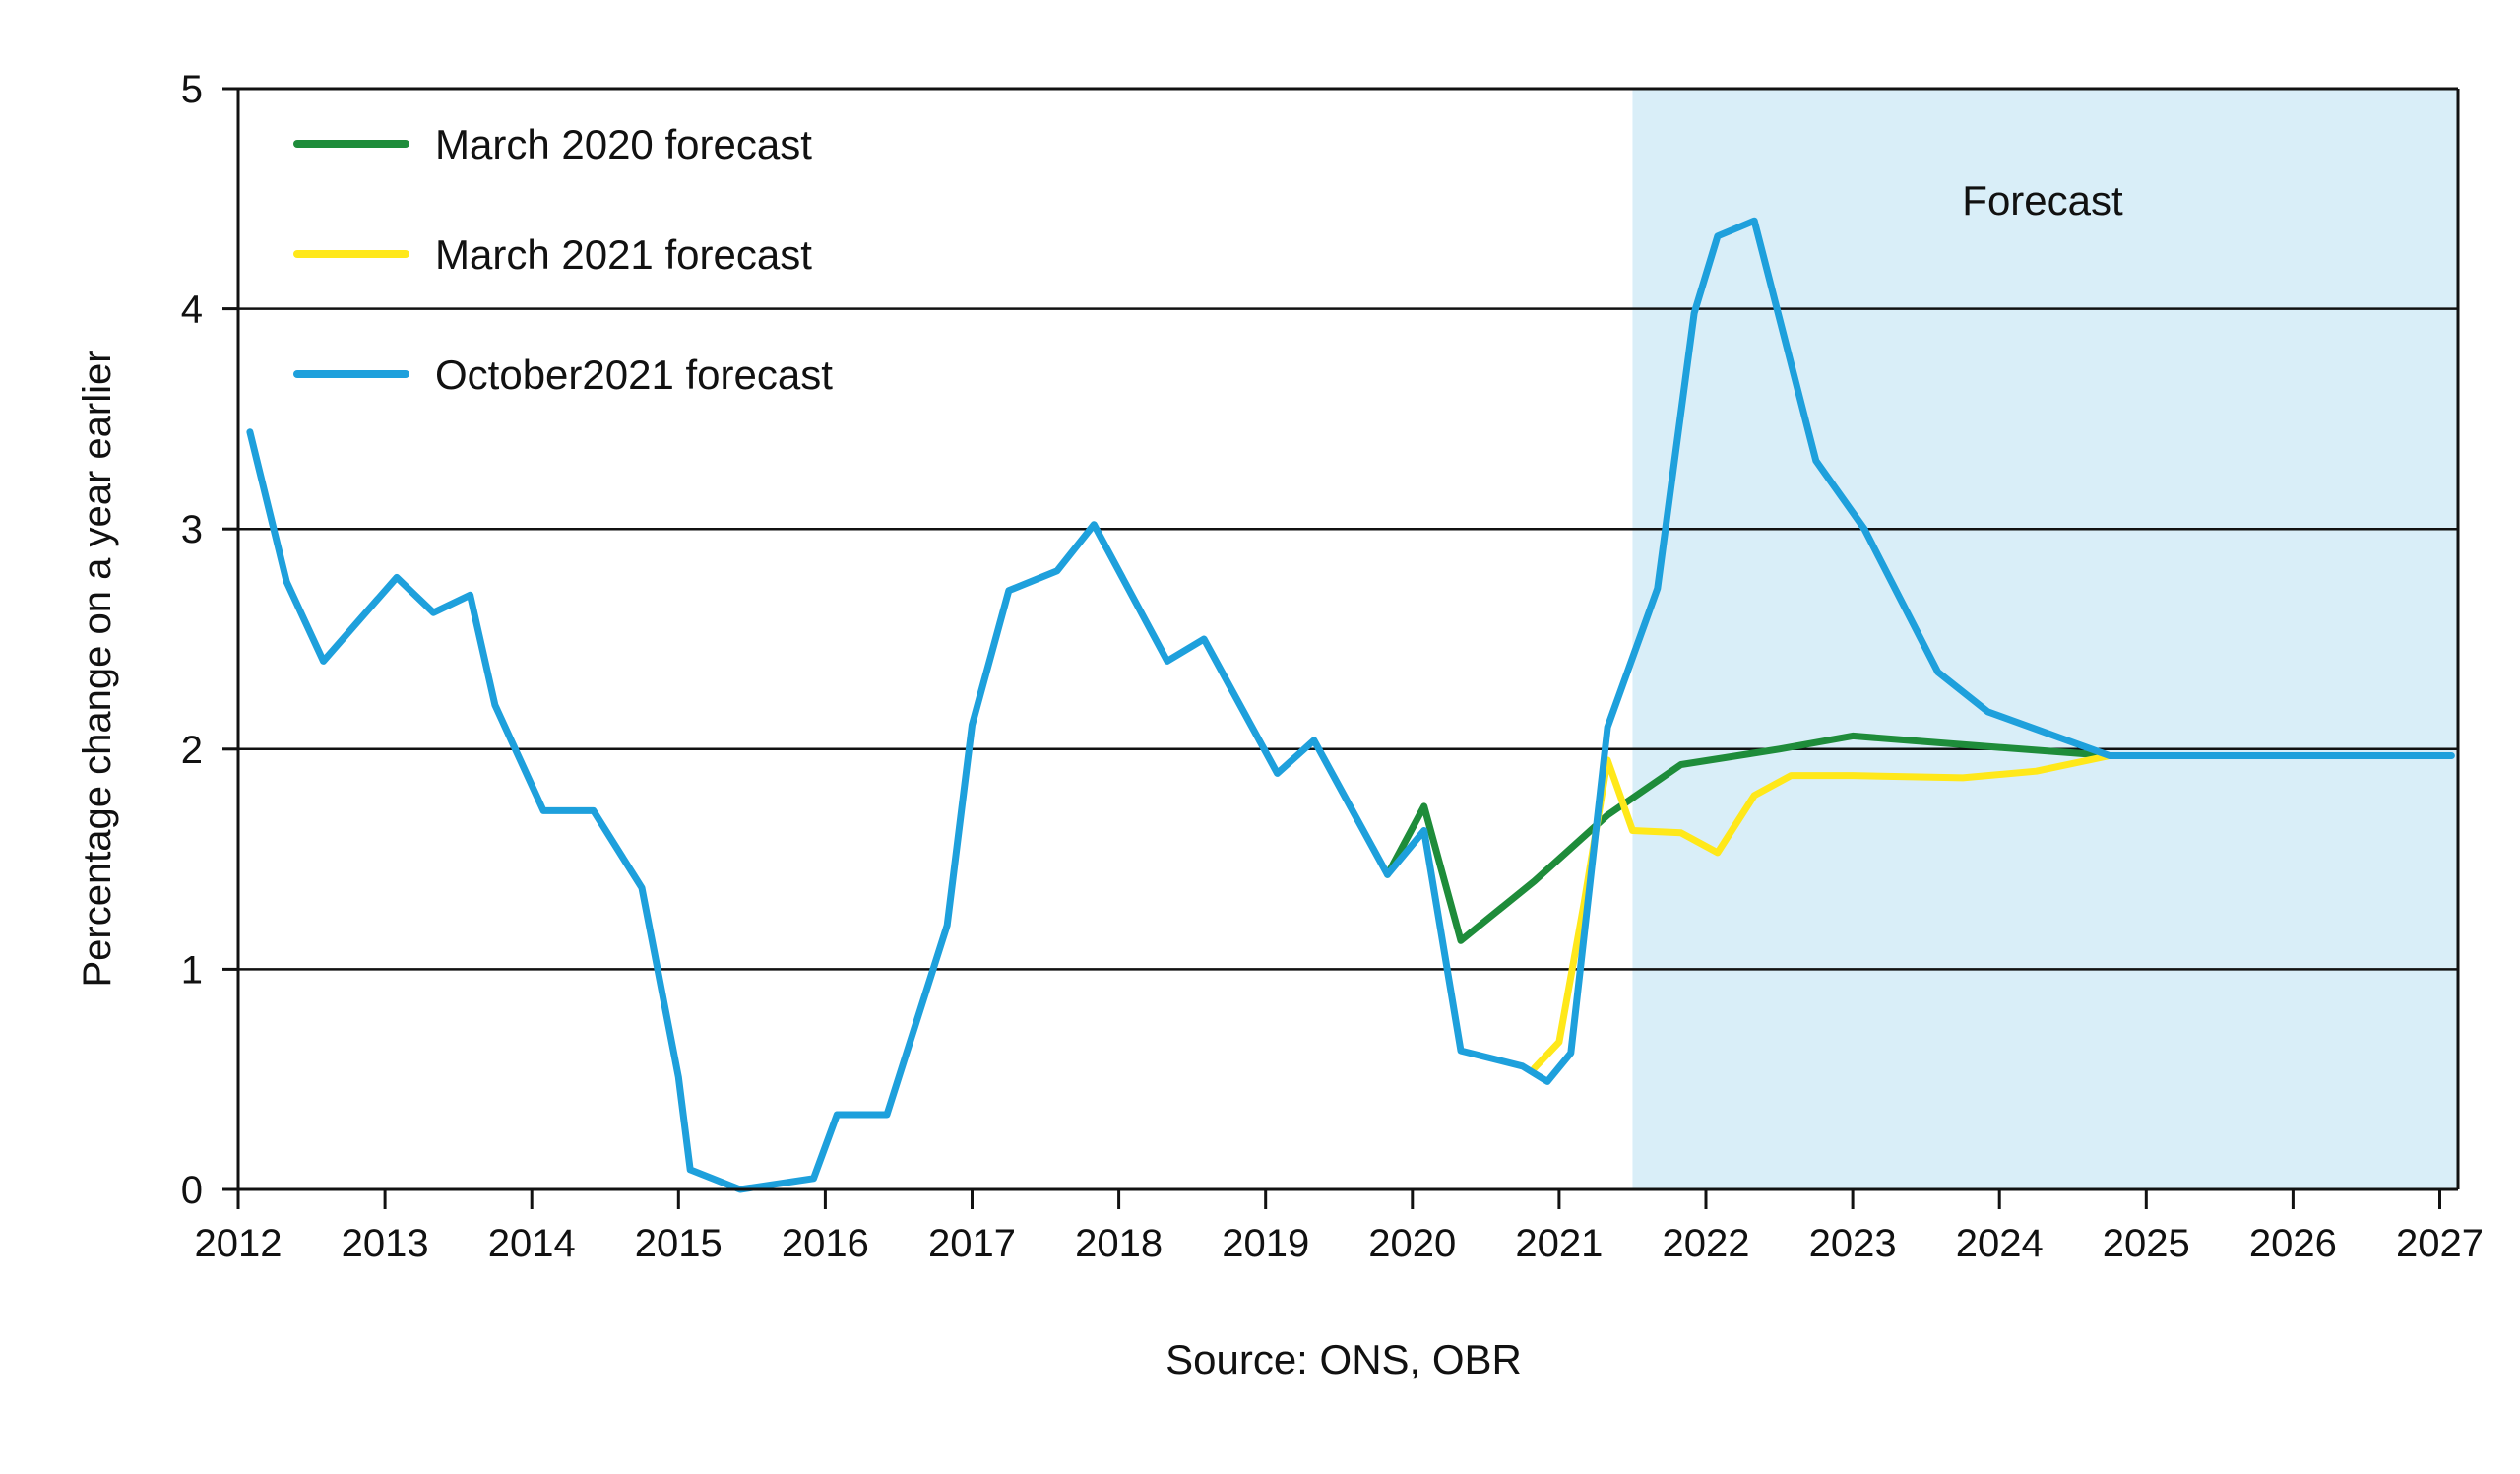 This screenshot has width=2520, height=1474. What do you see at coordinates (385, 1244) in the screenshot?
I see `x-tick-label: 2013` at bounding box center [385, 1244].